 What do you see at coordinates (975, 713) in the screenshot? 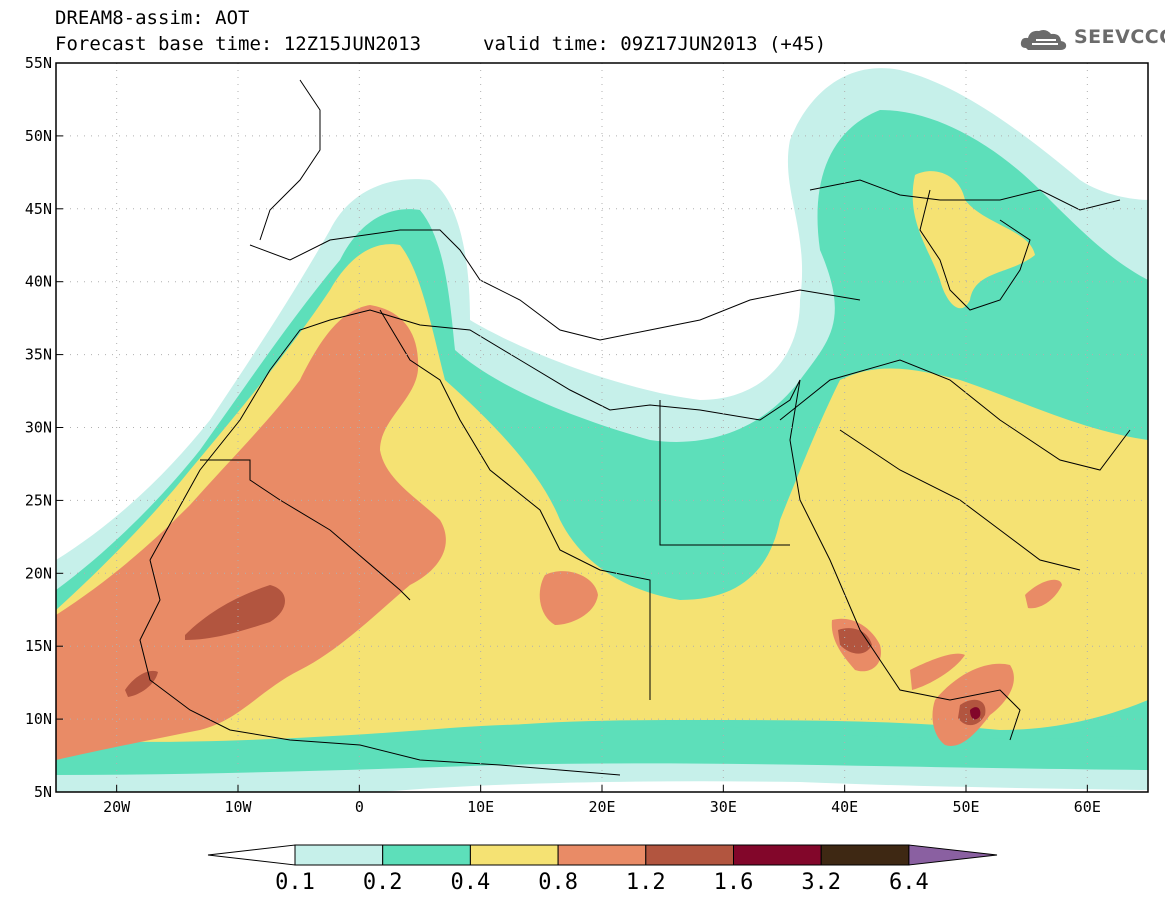
I see `aot-1-6-region` at bounding box center [975, 713].